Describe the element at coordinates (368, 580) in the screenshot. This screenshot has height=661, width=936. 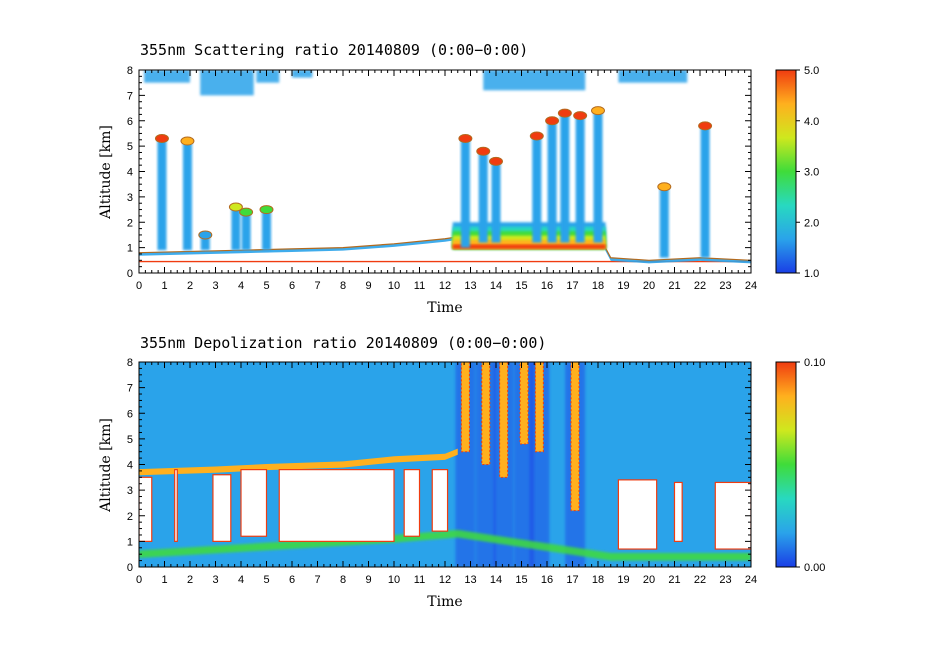
I see `x-tick-label: 9` at that location.